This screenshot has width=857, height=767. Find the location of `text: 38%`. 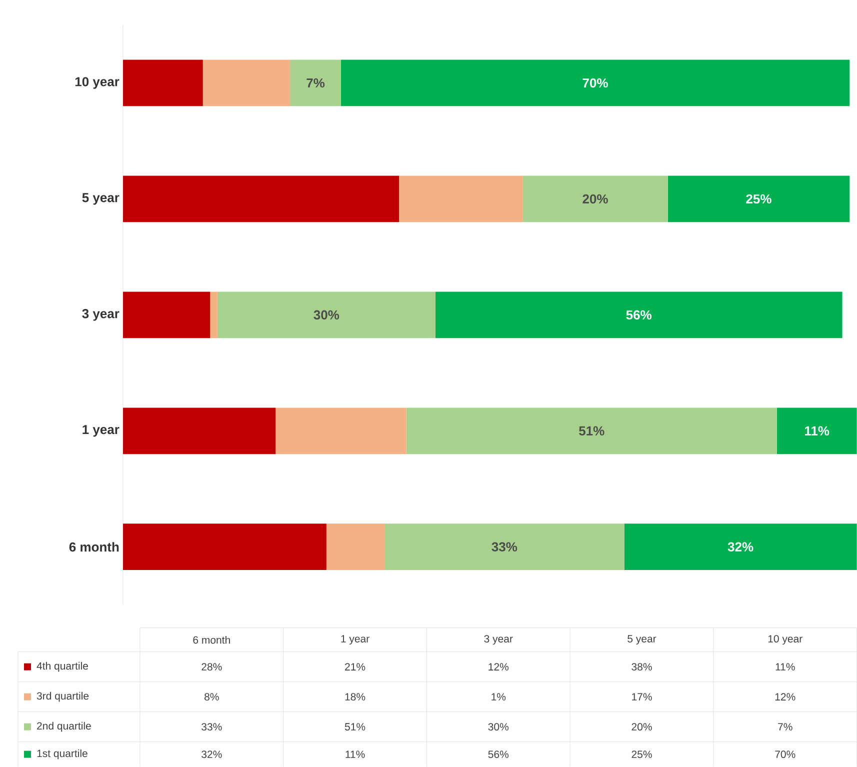

text: 38% is located at coordinates (642, 667).